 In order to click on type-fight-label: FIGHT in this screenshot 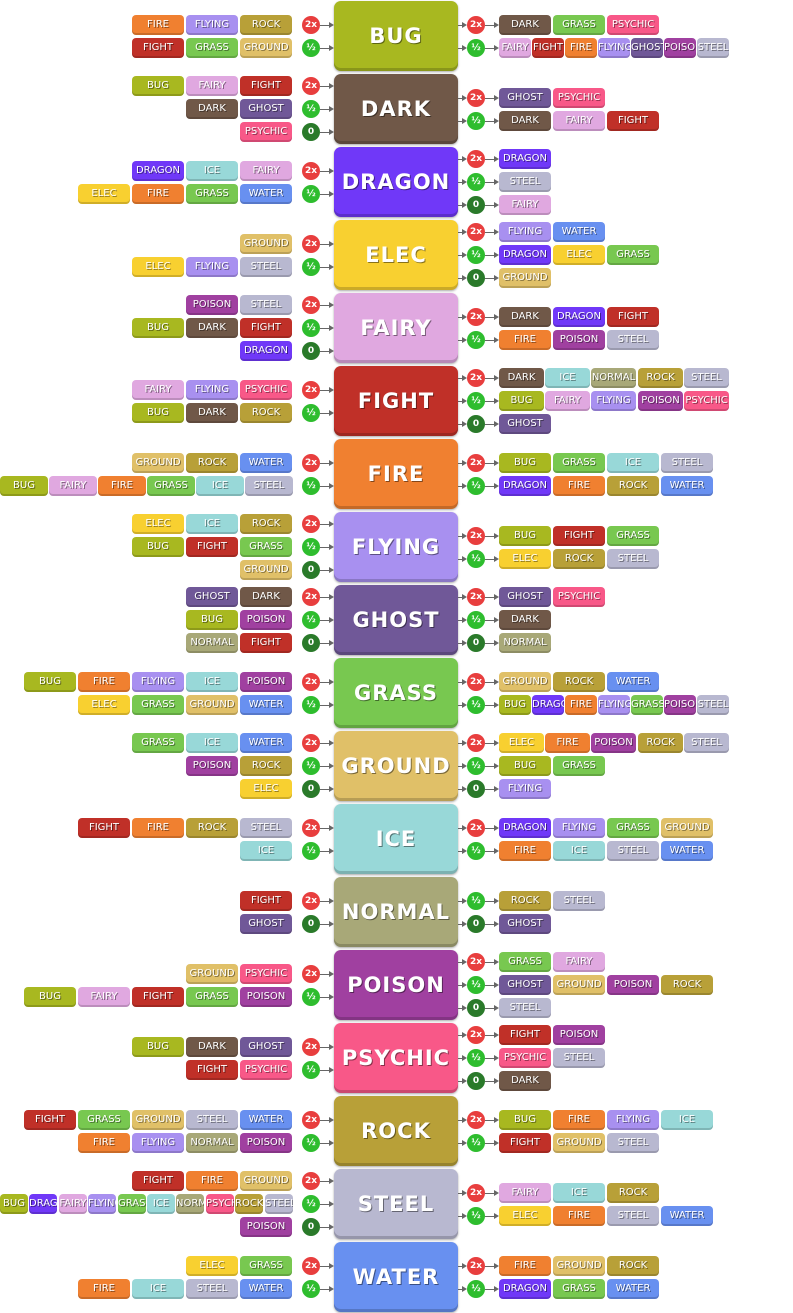, I will do `click(396, 401)`.